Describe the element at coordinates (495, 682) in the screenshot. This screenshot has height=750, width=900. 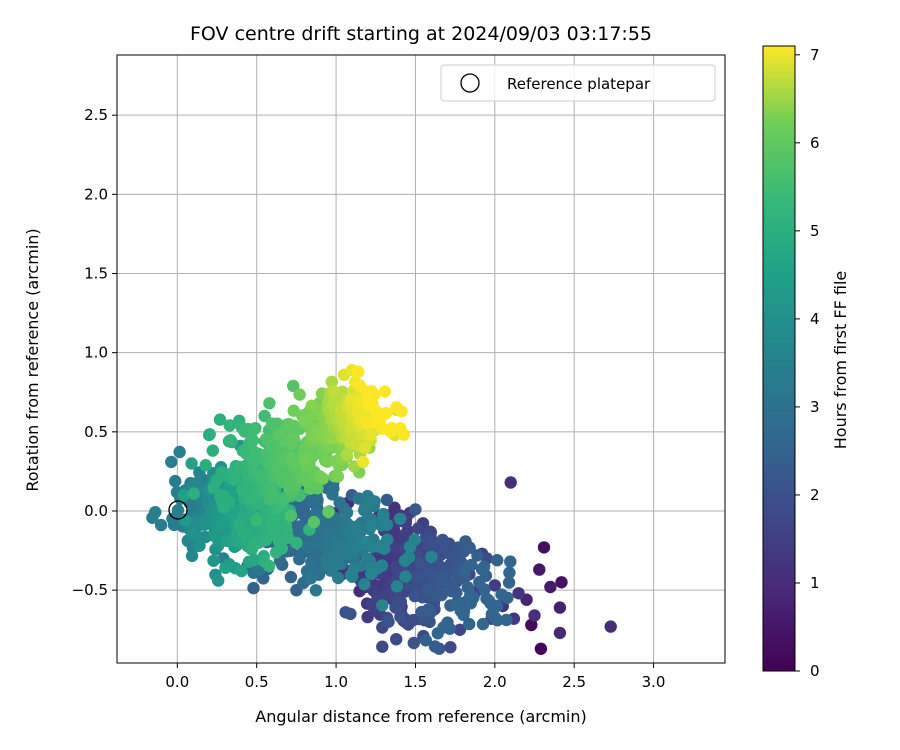
I see `x-tick-label: 2.0` at that location.